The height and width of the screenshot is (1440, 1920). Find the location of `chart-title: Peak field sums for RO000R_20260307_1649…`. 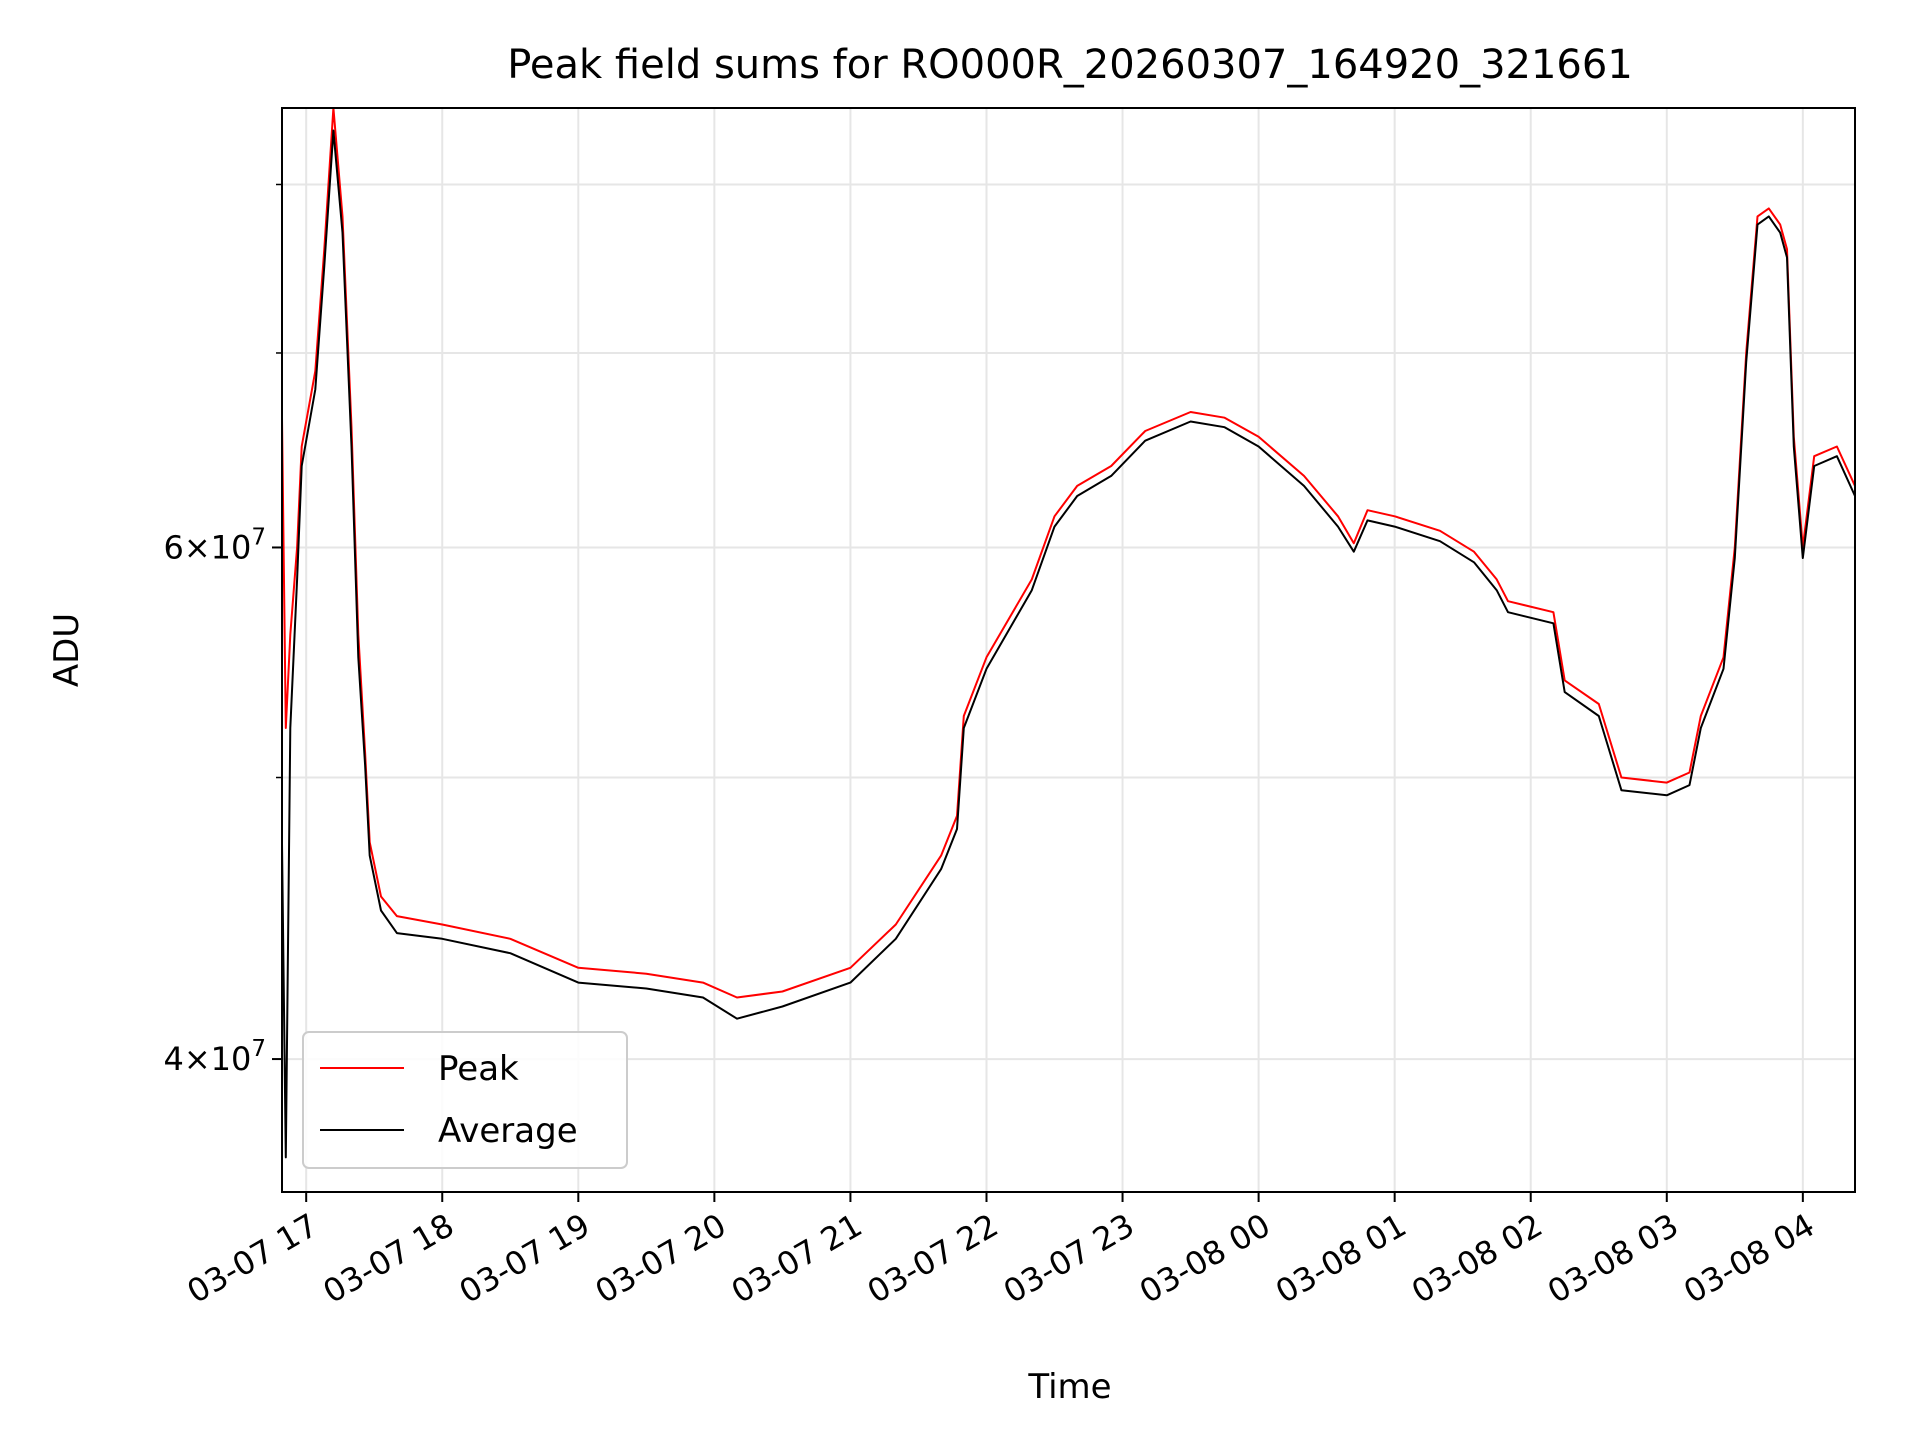

chart-title: Peak field sums for RO000R_20260307_1649… is located at coordinates (1070, 65).